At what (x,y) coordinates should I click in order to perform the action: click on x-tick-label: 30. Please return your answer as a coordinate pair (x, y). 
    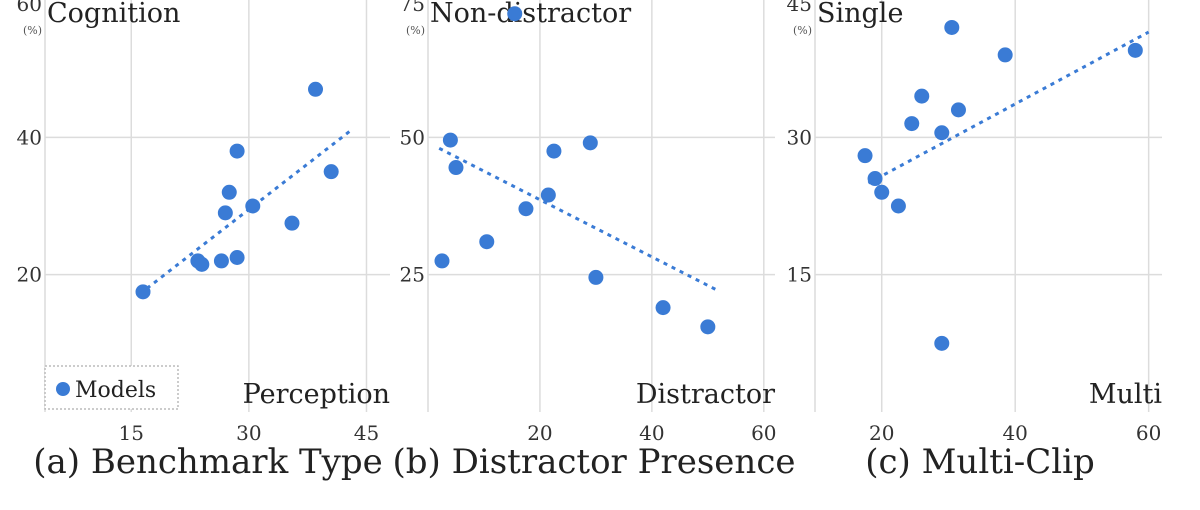
    Looking at the image, I should click on (248, 433).